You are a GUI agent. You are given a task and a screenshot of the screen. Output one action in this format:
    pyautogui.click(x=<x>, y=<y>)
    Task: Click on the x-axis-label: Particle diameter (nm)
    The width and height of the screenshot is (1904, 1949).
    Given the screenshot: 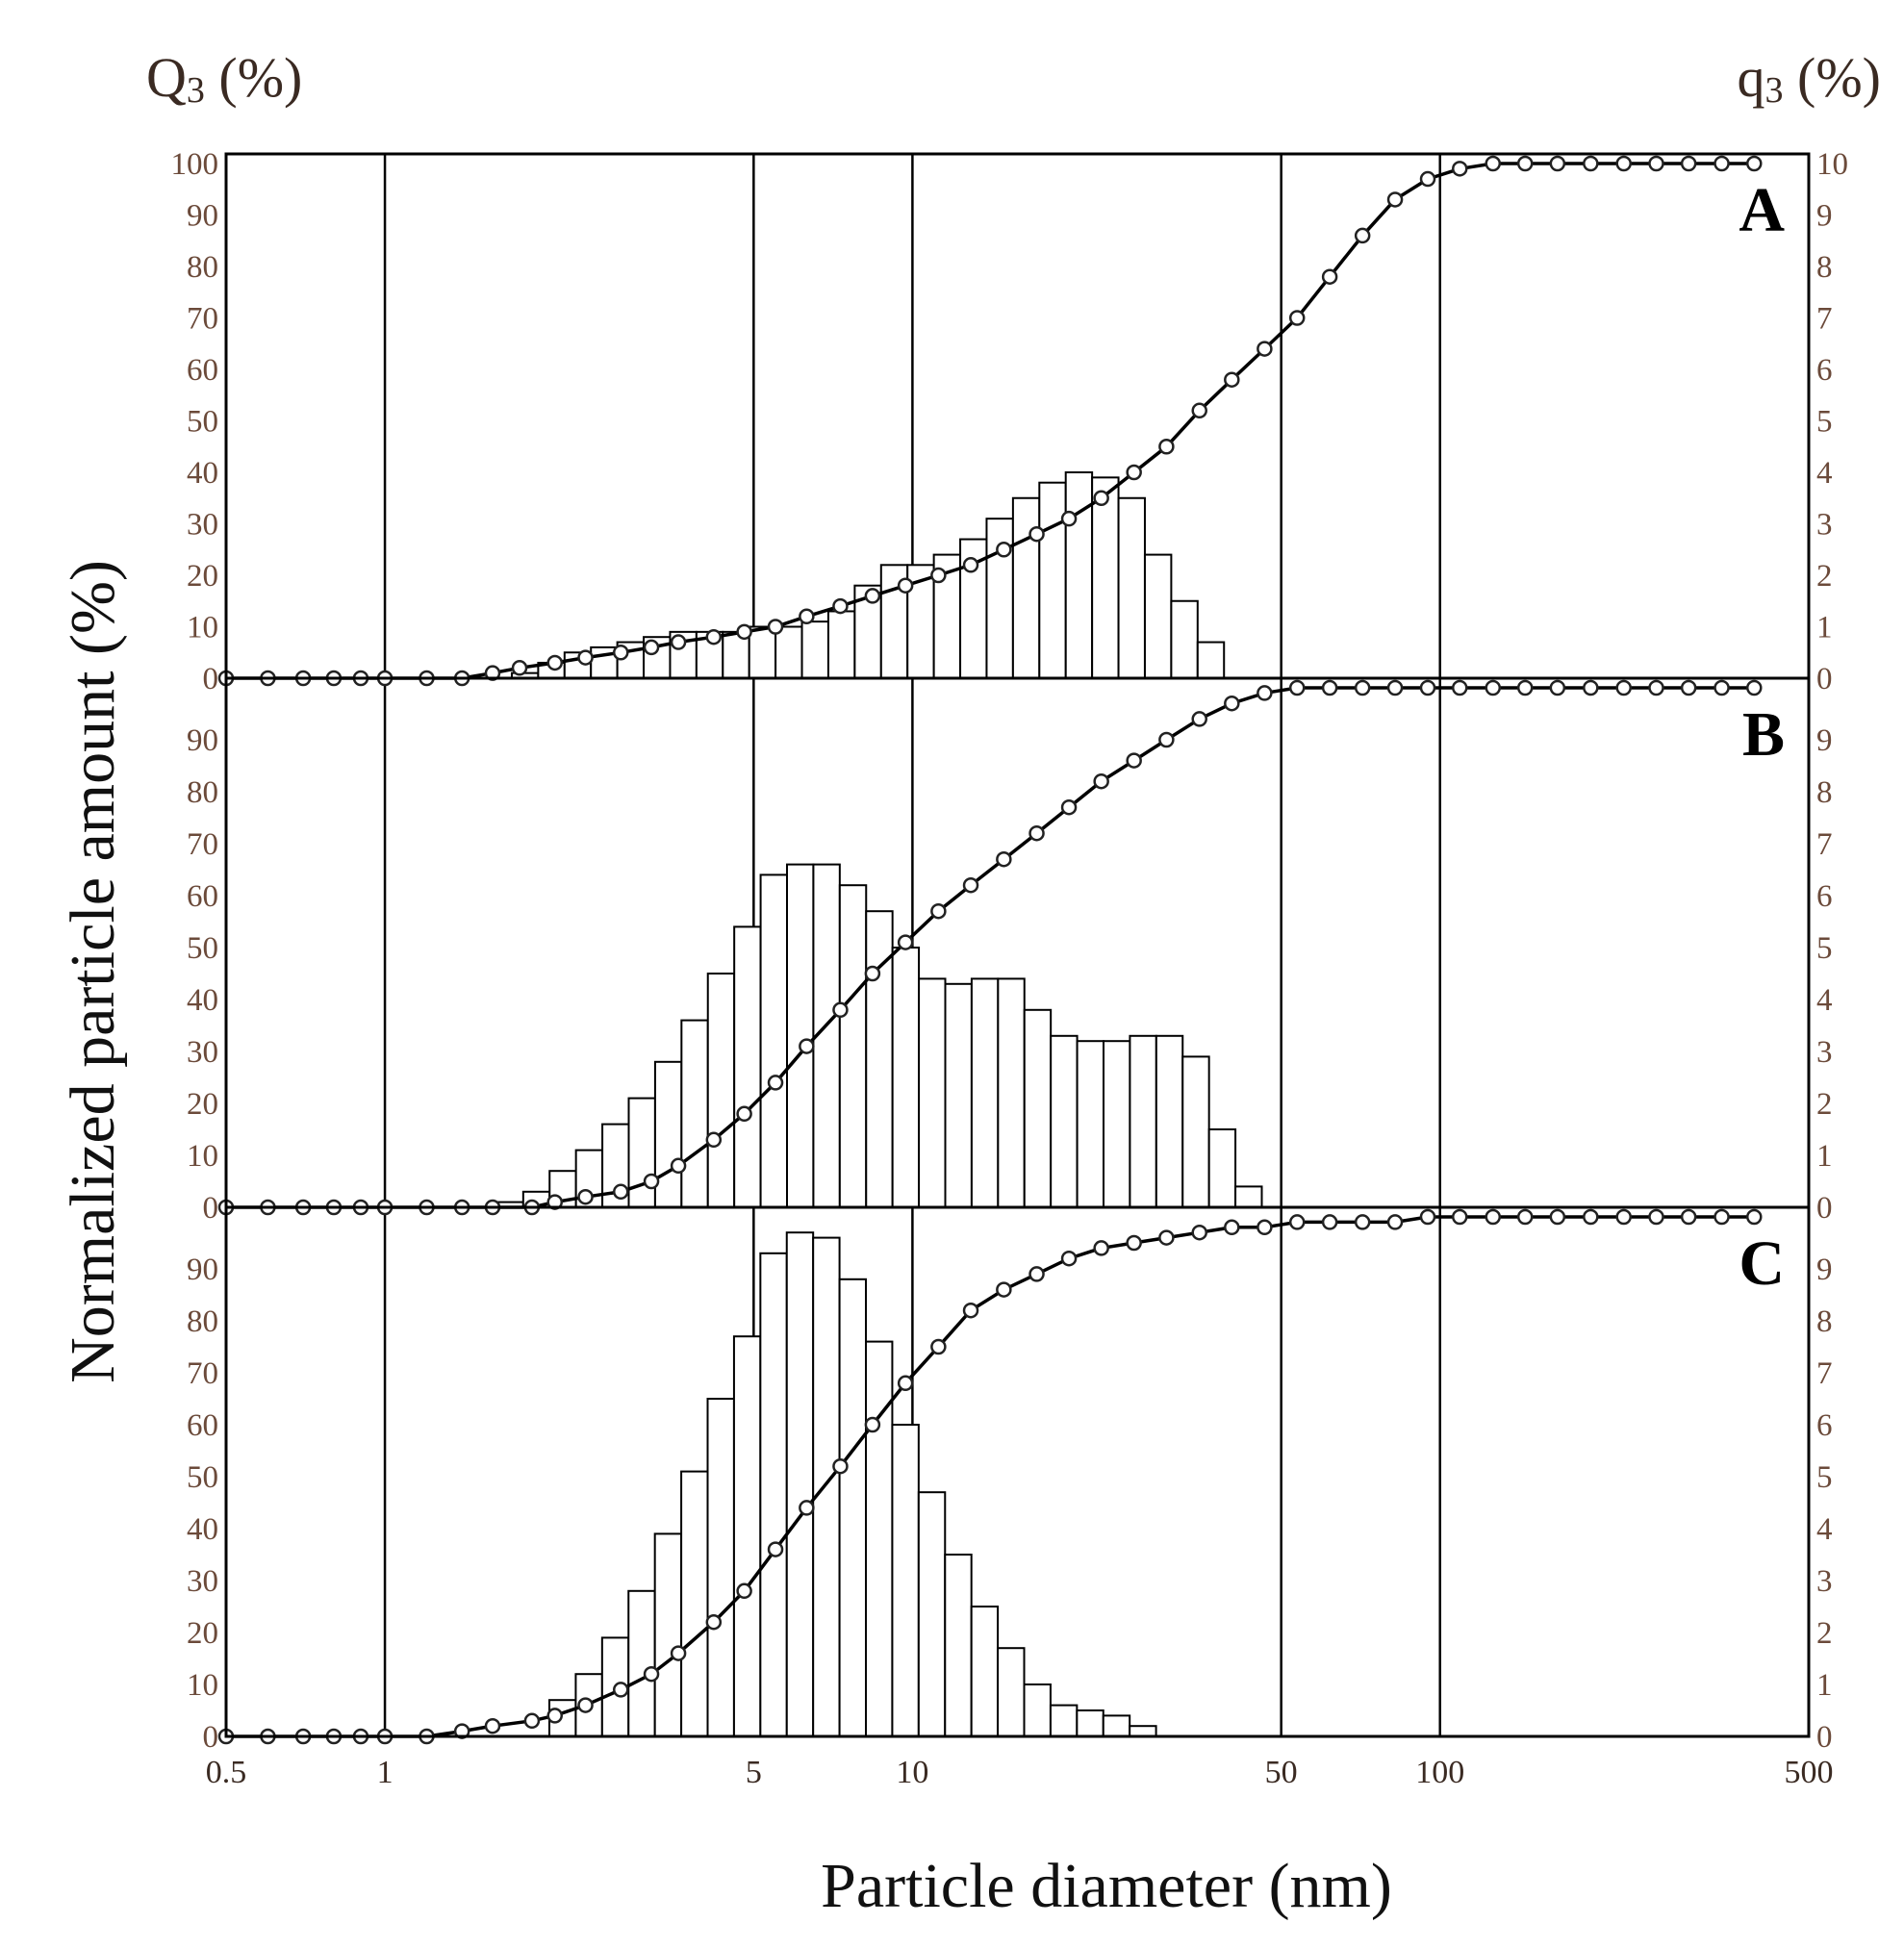 What is the action you would take?
    pyautogui.click(x=1106, y=1886)
    